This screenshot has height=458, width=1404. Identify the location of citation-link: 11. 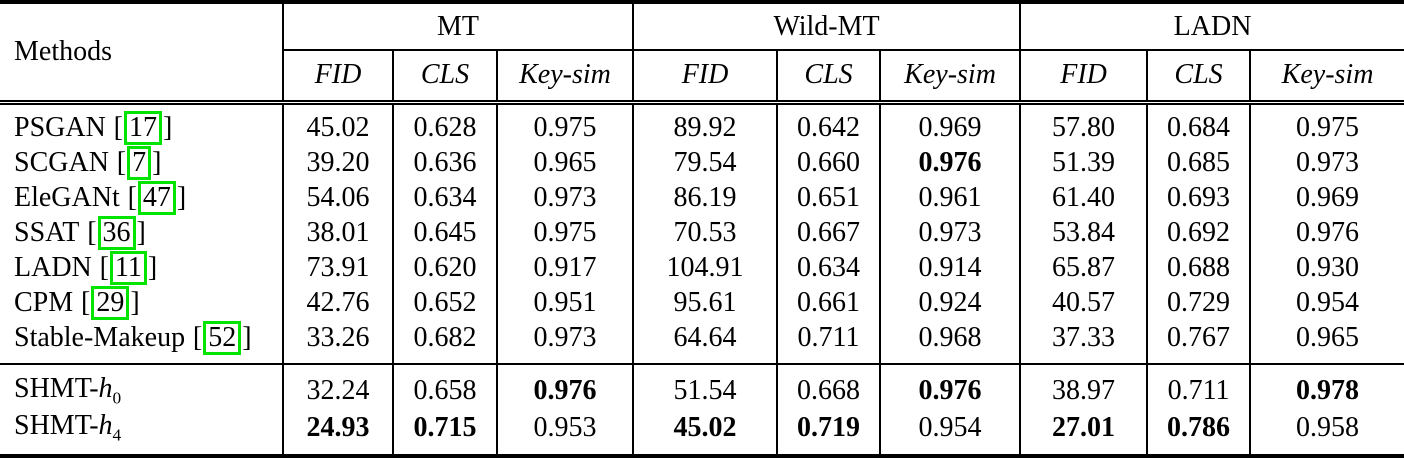
(128, 268).